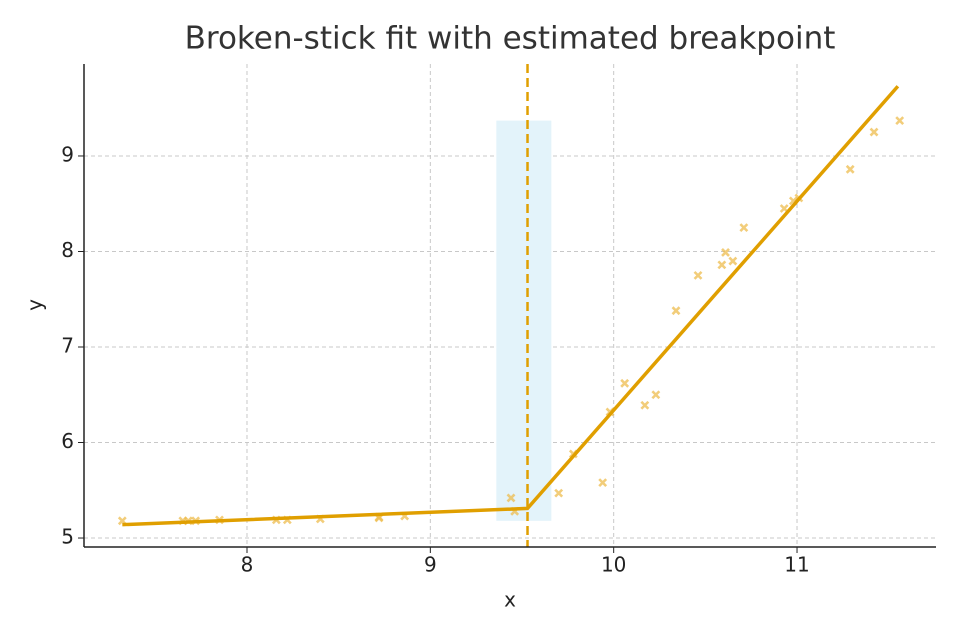  Describe the element at coordinates (613, 565) in the screenshot. I see `x-tick-label: 10` at that location.